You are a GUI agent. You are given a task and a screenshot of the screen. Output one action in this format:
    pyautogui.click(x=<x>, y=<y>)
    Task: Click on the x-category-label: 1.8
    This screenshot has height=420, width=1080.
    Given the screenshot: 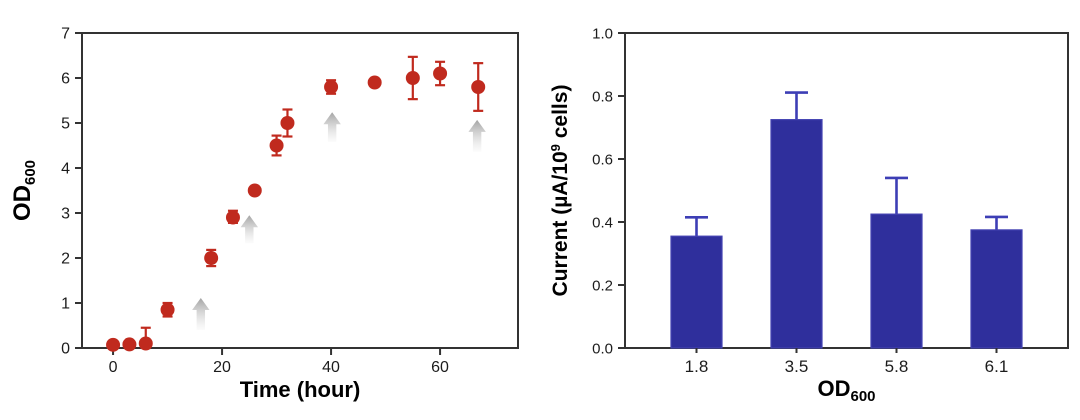 What is the action you would take?
    pyautogui.click(x=697, y=366)
    